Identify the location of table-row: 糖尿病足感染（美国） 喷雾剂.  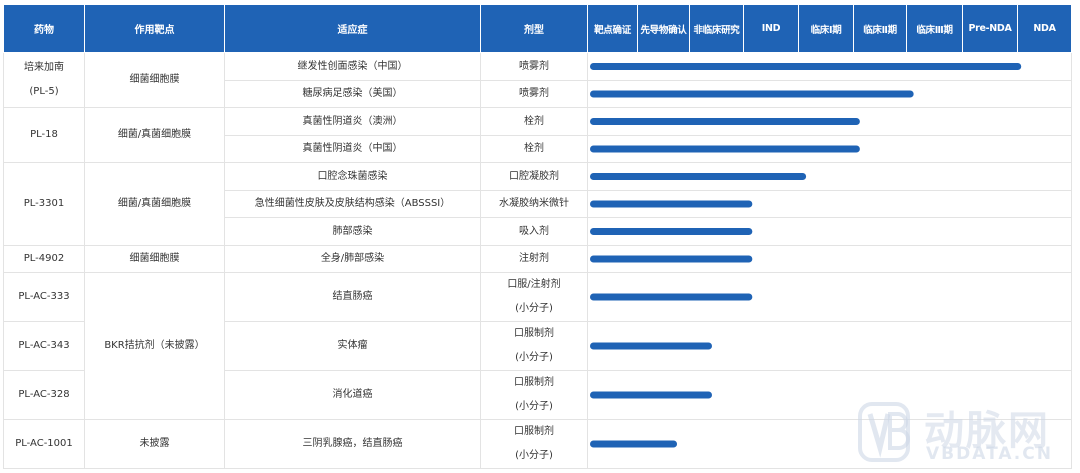
(538, 94).